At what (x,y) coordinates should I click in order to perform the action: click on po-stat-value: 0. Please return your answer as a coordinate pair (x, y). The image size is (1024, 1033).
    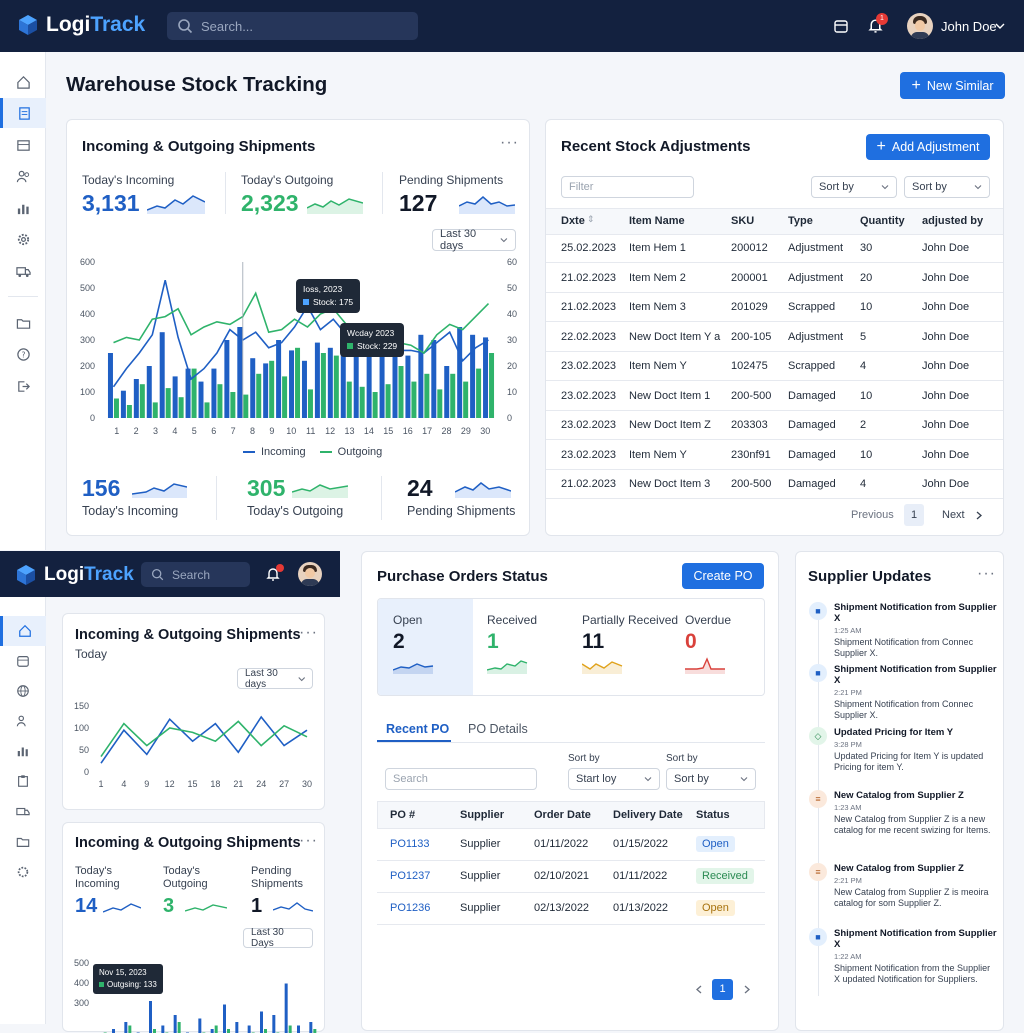
    Looking at the image, I should click on (691, 642).